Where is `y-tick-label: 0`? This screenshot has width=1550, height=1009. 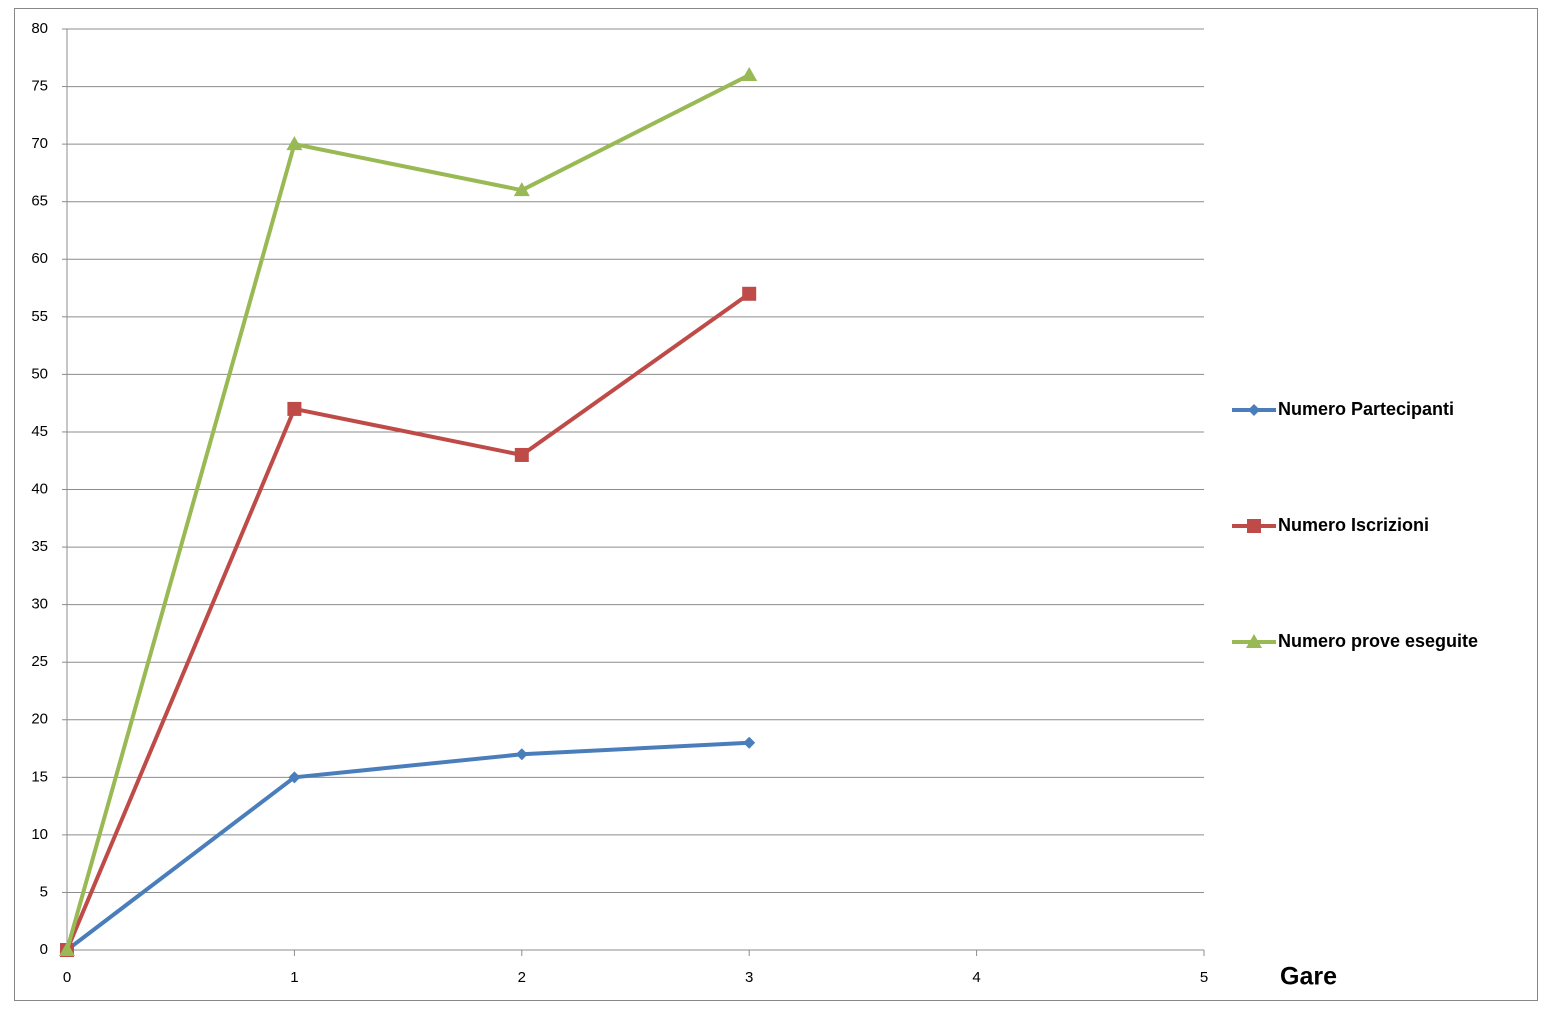 y-tick-label: 0 is located at coordinates (44, 949).